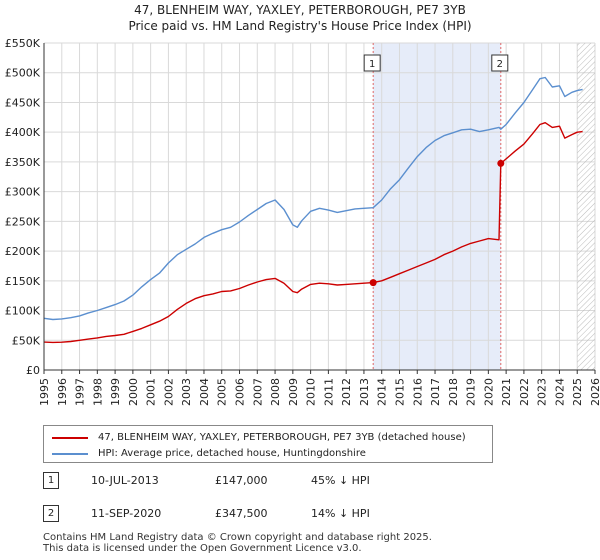 The image size is (600, 560). What do you see at coordinates (126, 513) in the screenshot?
I see `sale-date: 11-SEP-2020` at bounding box center [126, 513].